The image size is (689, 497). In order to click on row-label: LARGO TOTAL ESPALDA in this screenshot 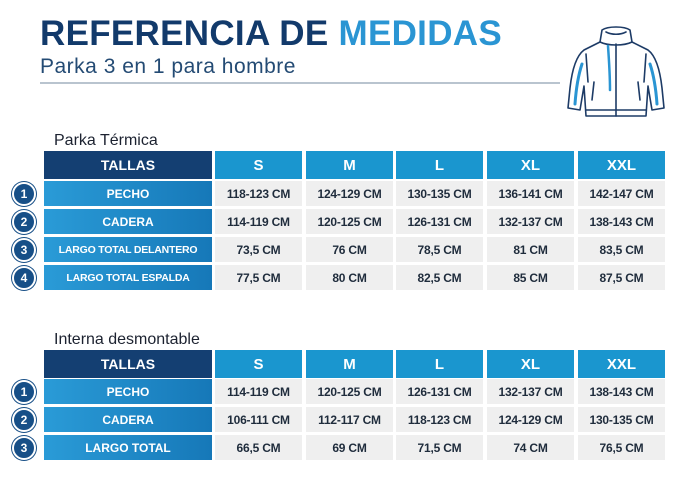, I will do `click(128, 277)`.